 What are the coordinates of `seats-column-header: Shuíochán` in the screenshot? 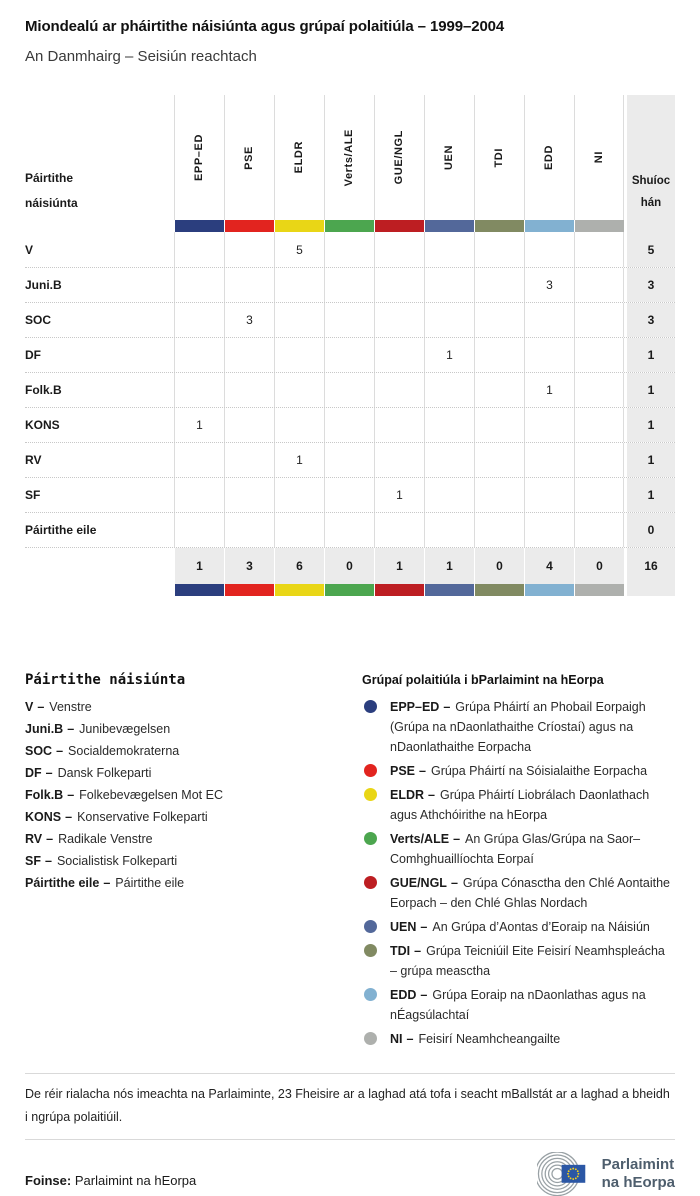 It's located at (651, 157).